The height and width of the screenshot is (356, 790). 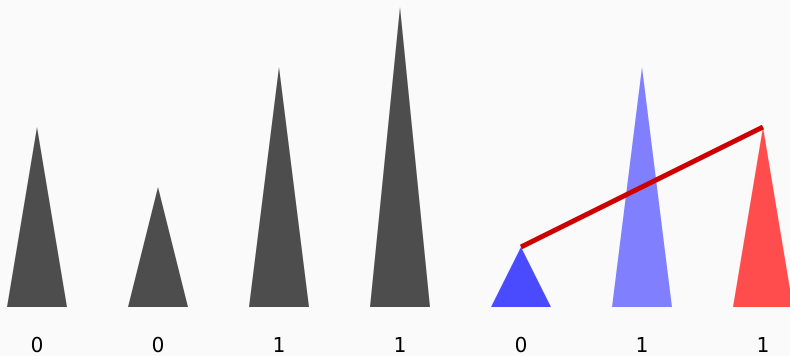 What do you see at coordinates (763, 344) in the screenshot?
I see `triangle-label-7: 1` at bounding box center [763, 344].